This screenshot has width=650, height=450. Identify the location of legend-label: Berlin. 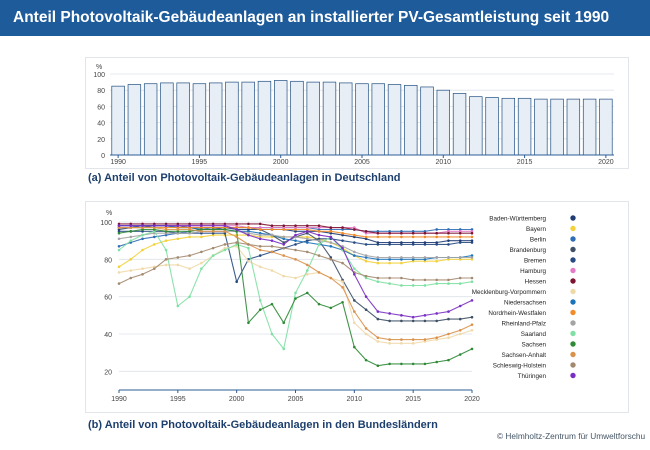
(538, 240).